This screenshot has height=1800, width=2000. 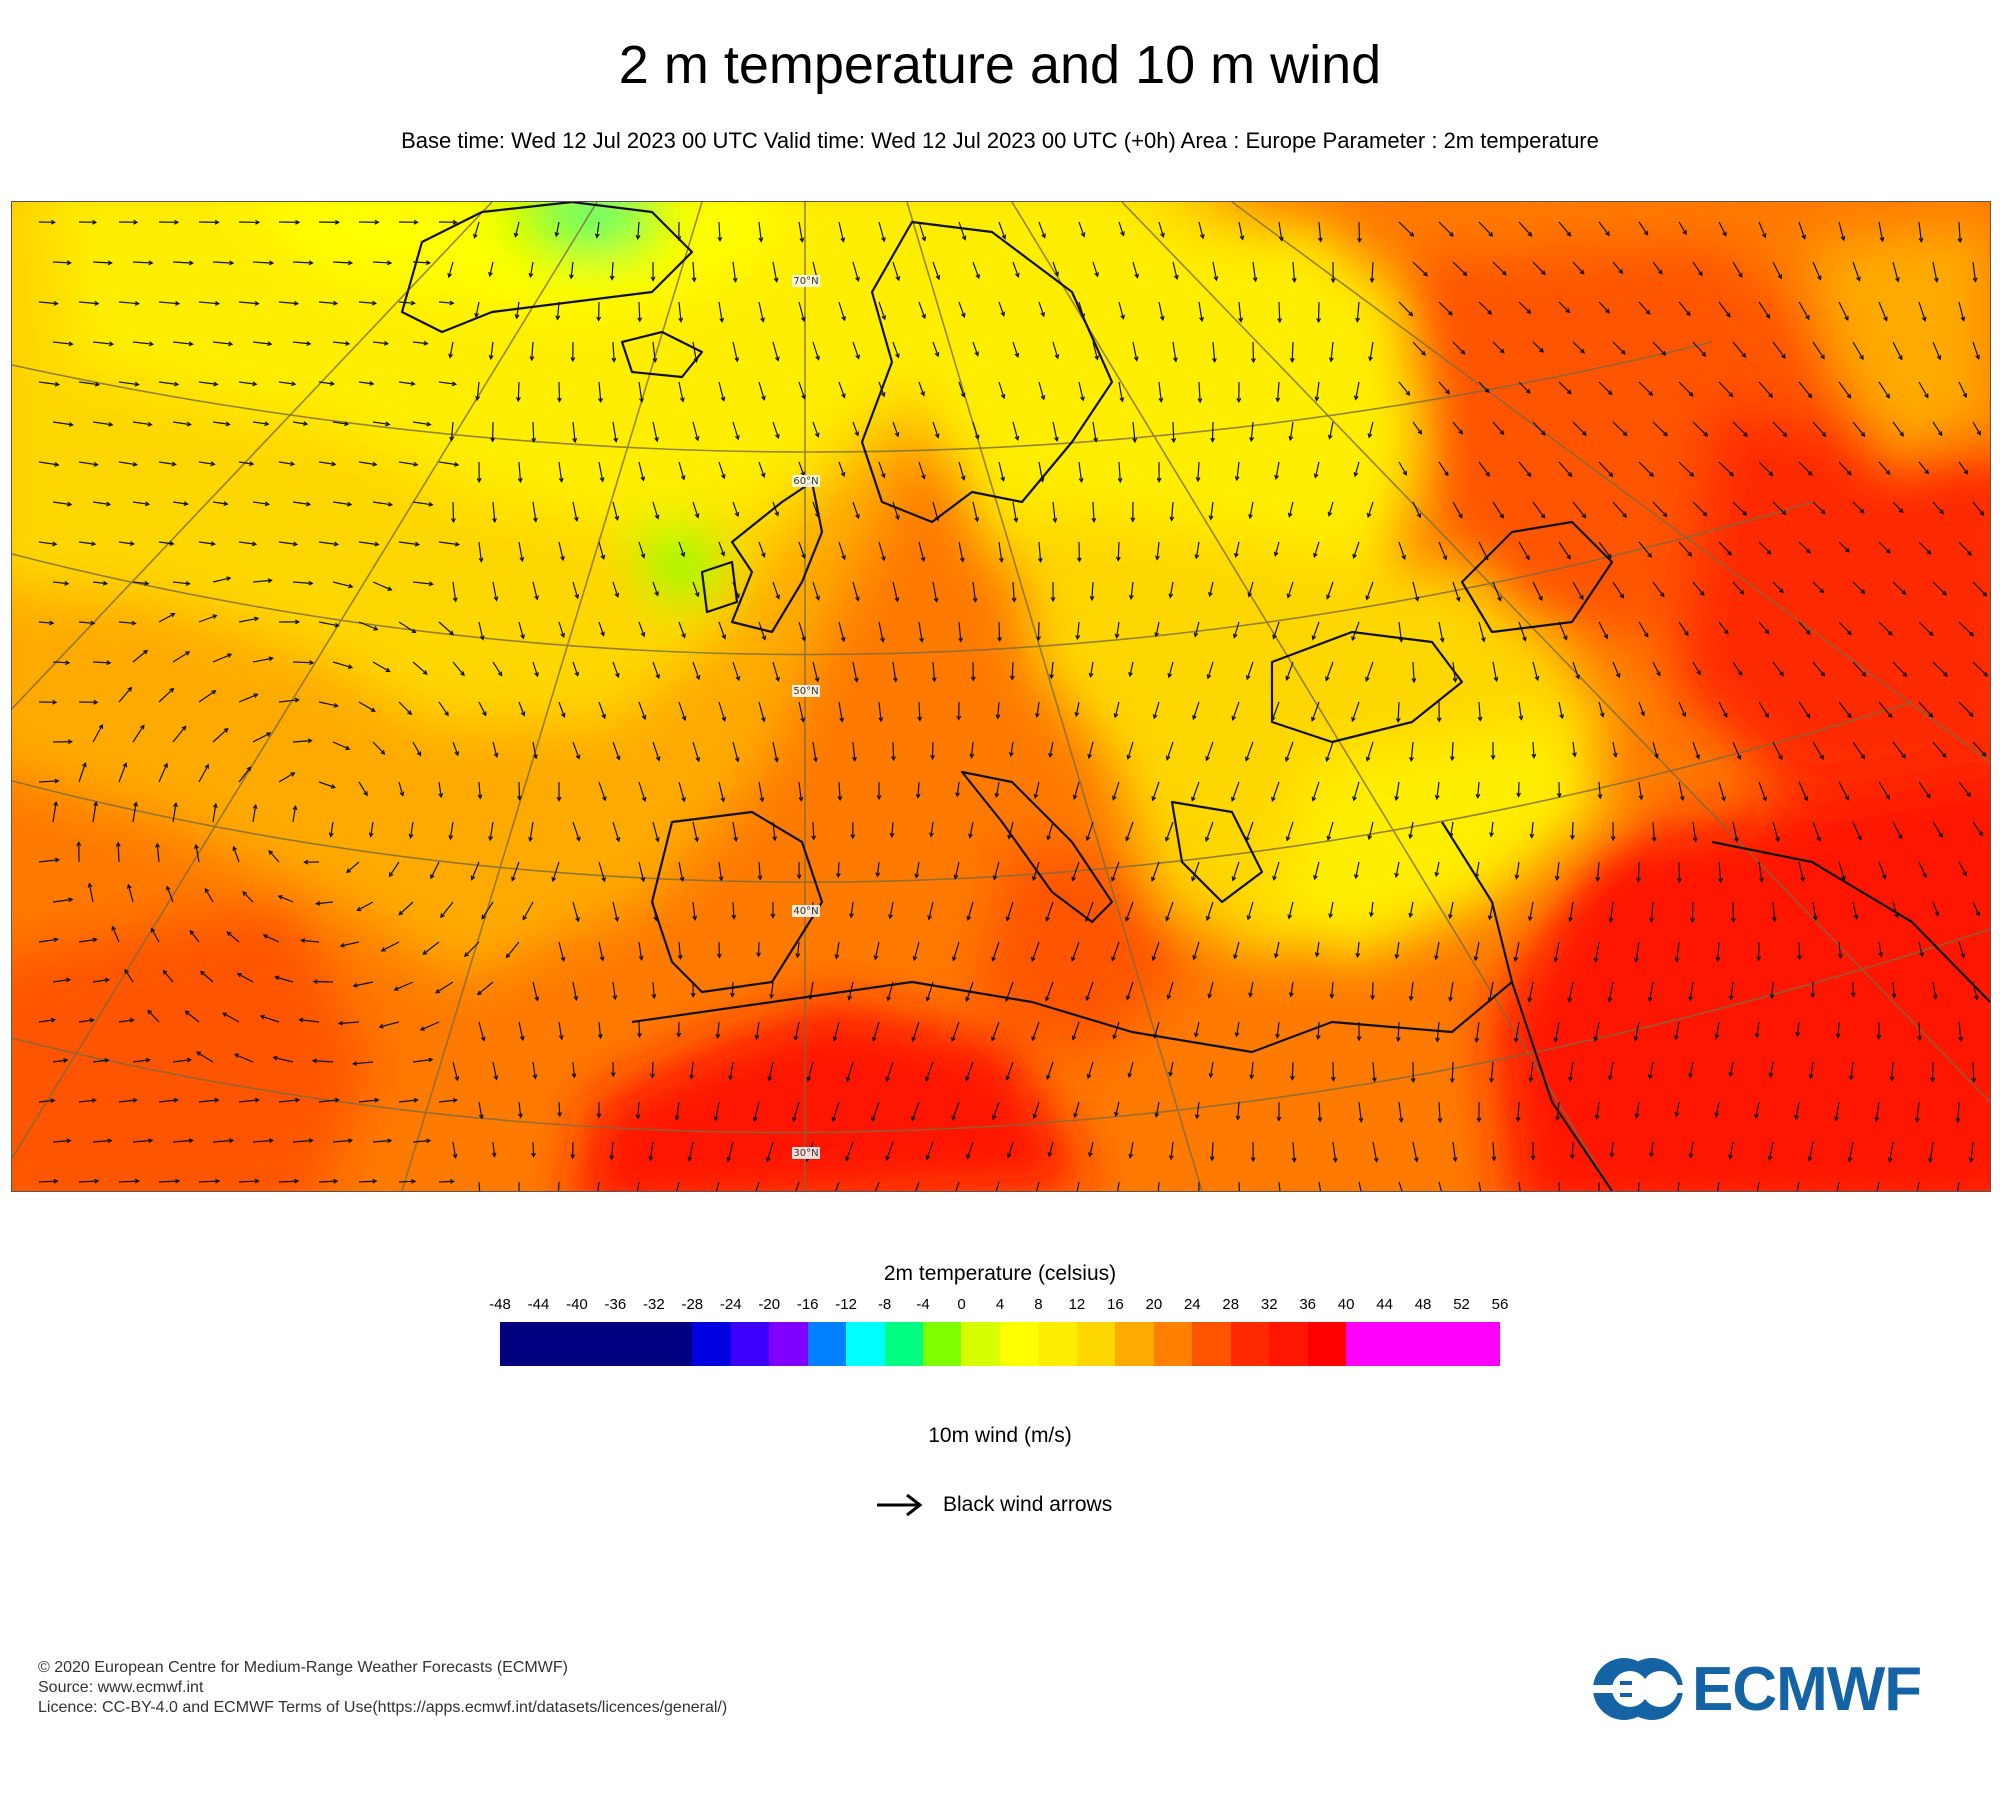 I want to click on legend-tick-label: 36, so click(x=1308, y=1304).